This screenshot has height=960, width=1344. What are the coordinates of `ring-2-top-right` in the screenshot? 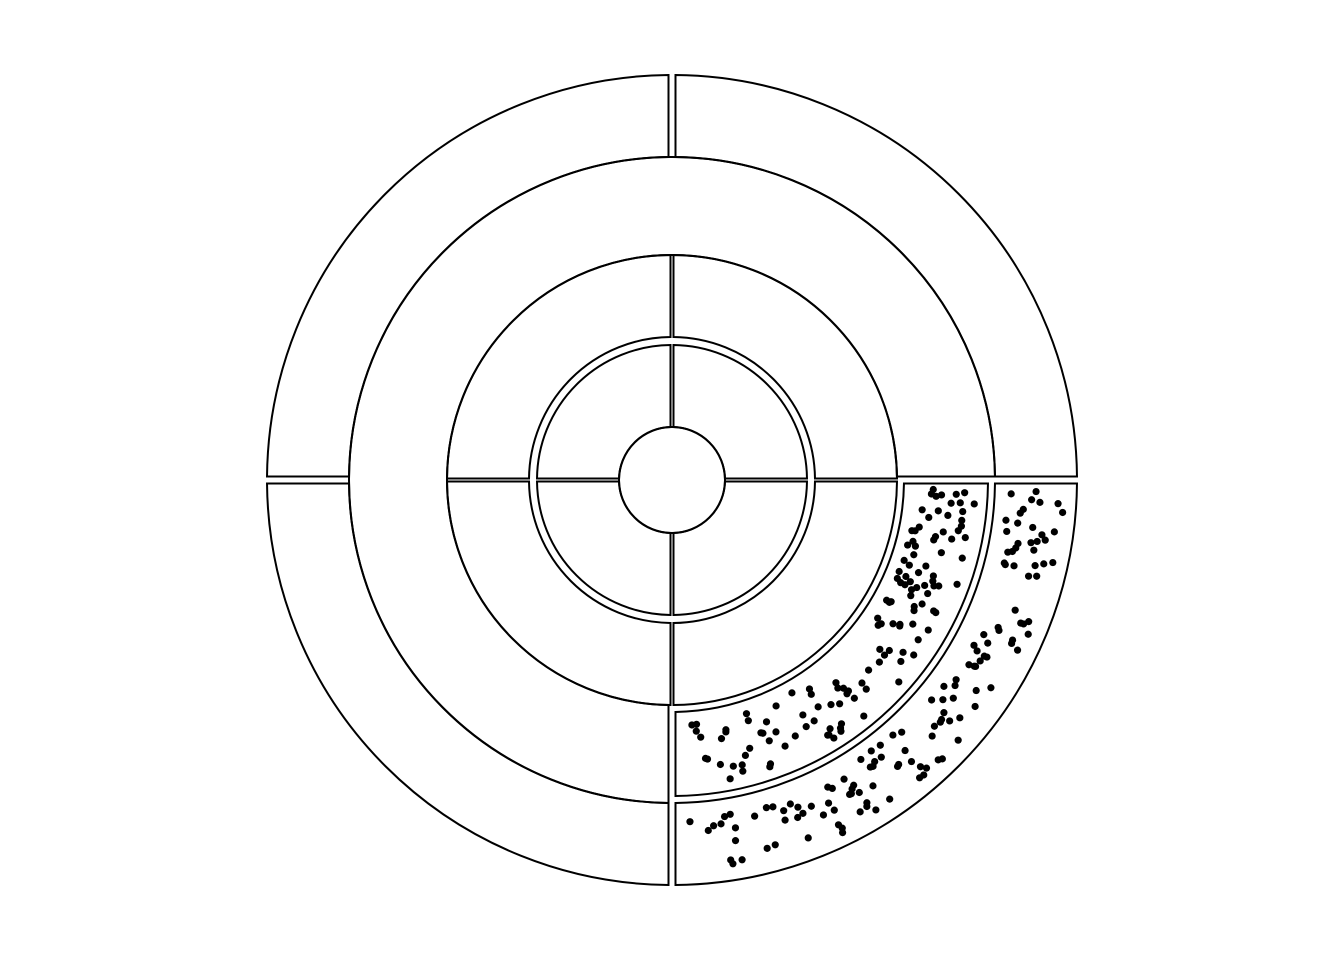 It's located at (785, 366).